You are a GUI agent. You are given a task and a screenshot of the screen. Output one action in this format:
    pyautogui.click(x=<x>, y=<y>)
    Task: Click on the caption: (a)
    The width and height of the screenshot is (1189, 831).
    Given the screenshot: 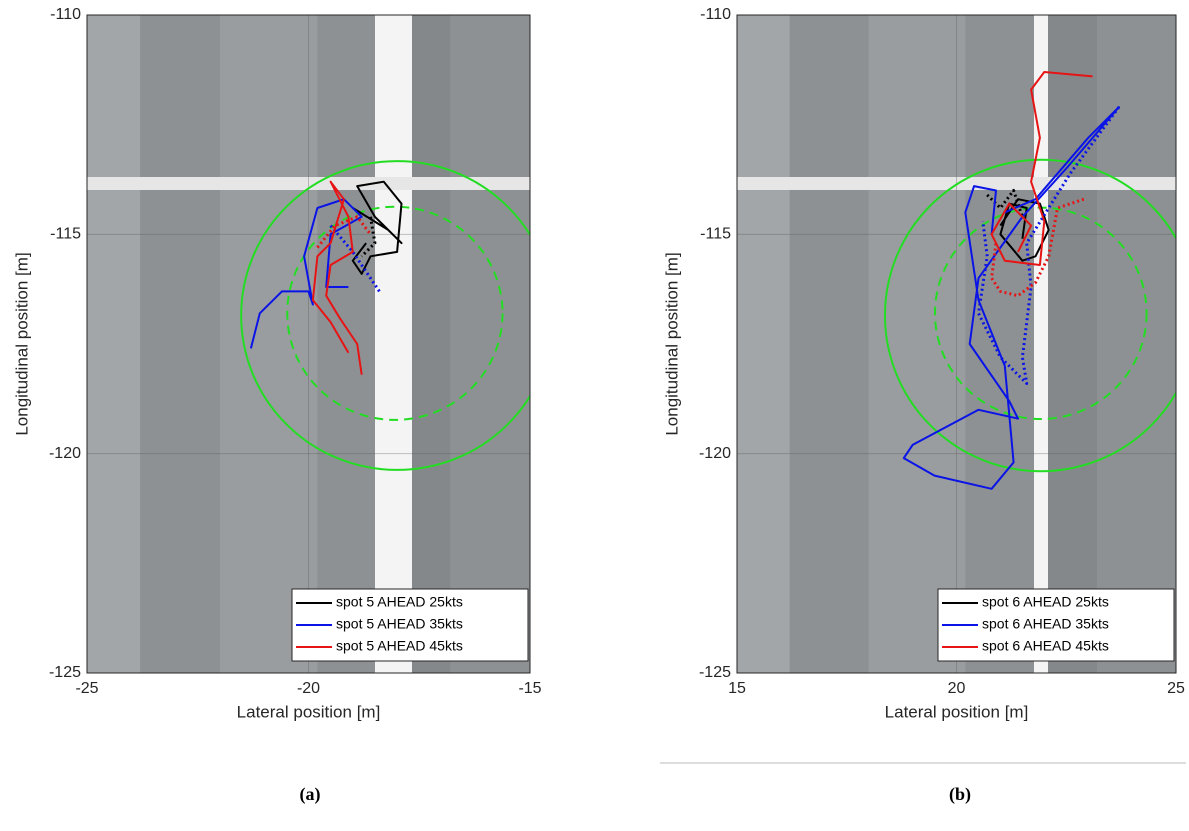 What is the action you would take?
    pyautogui.click(x=310, y=794)
    